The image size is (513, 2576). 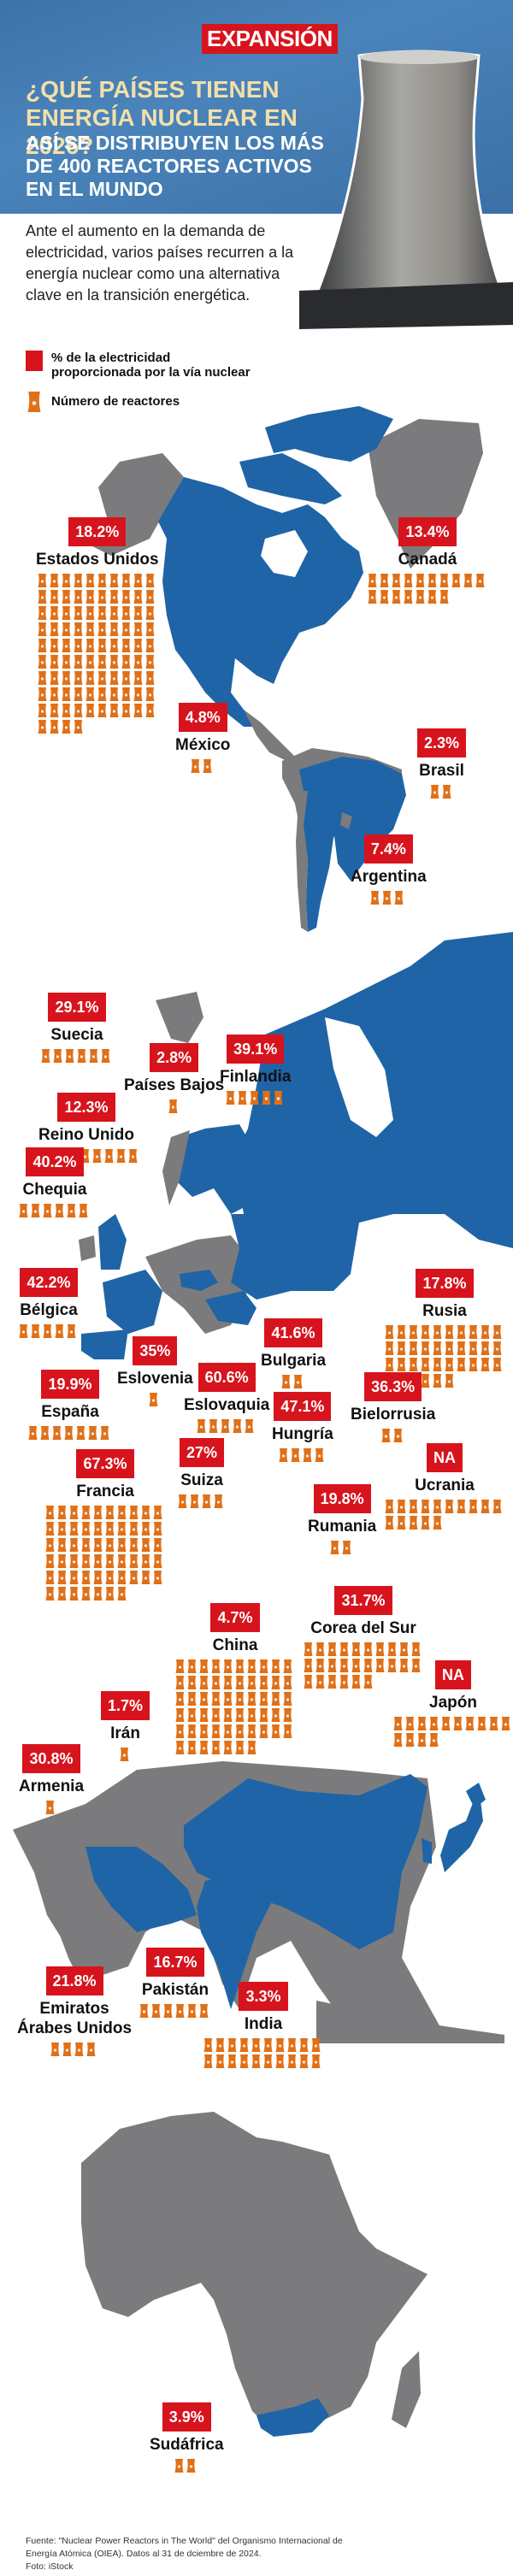 I want to click on country-label-india: 3.3% India, so click(x=263, y=2025).